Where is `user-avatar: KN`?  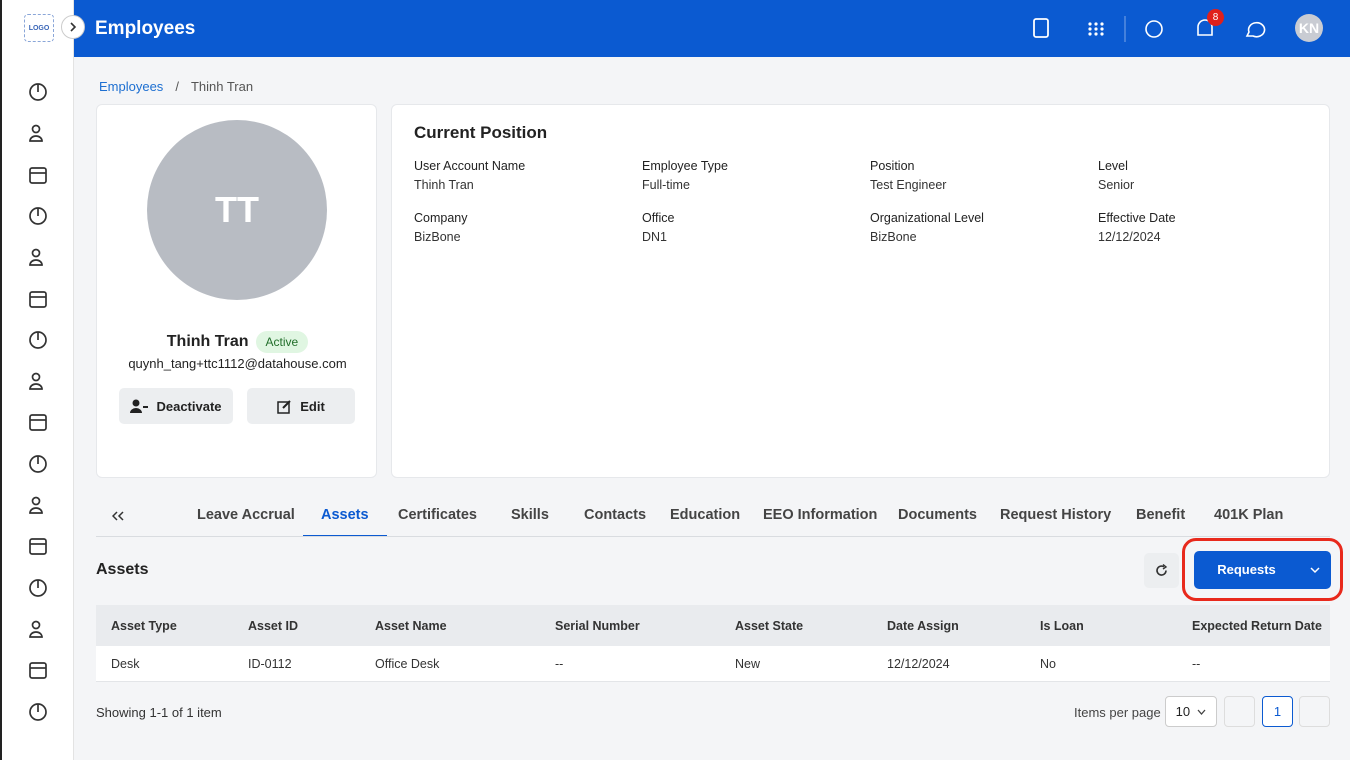 user-avatar: KN is located at coordinates (1309, 28).